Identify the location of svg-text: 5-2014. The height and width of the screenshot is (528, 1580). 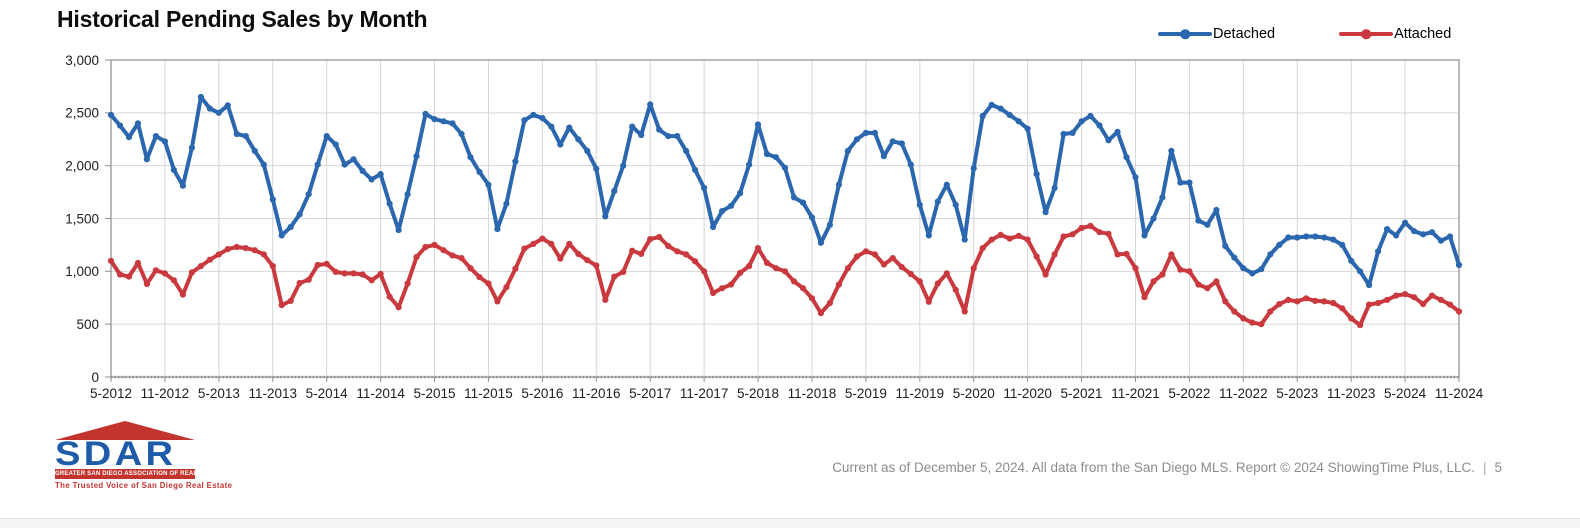
(327, 393).